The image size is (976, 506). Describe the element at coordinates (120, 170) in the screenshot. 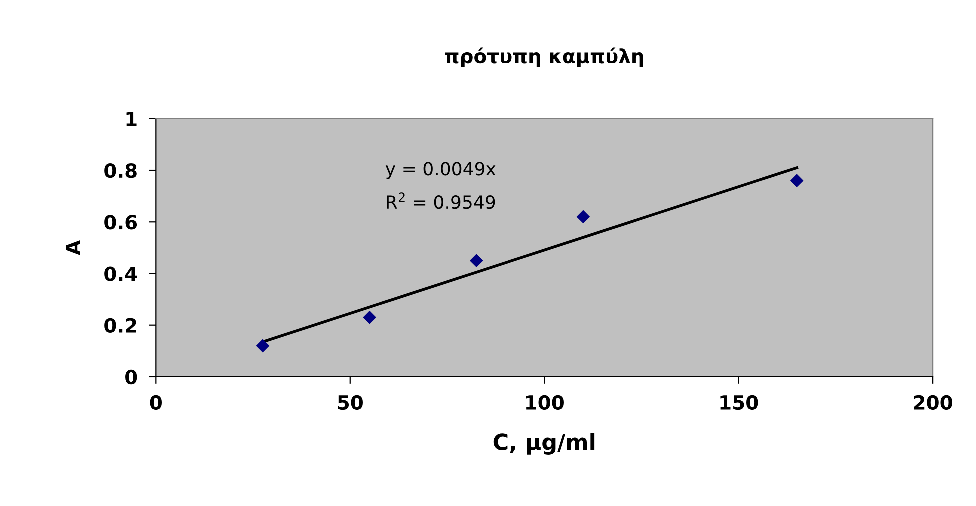

I see `y-tick-label: 0.8` at that location.